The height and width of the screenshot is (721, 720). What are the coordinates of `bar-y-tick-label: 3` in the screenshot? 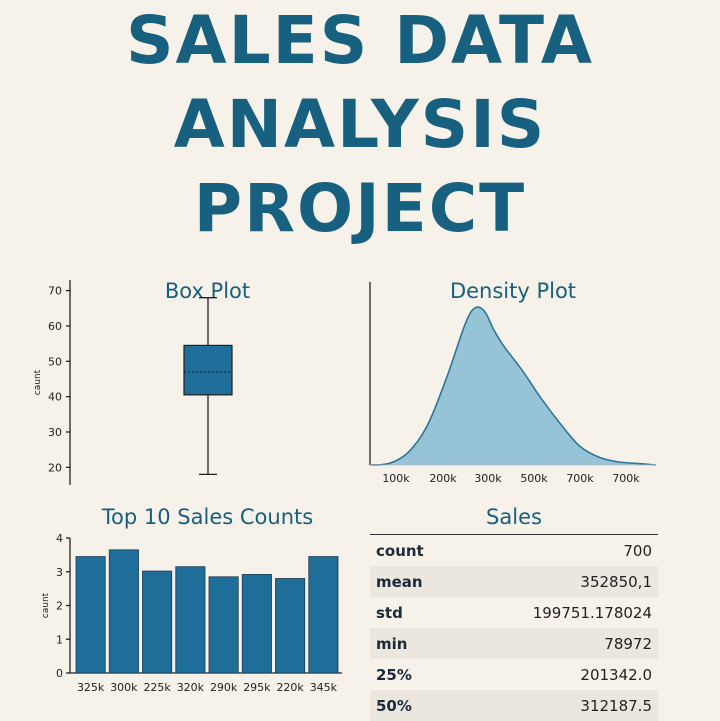 It's located at (59, 572).